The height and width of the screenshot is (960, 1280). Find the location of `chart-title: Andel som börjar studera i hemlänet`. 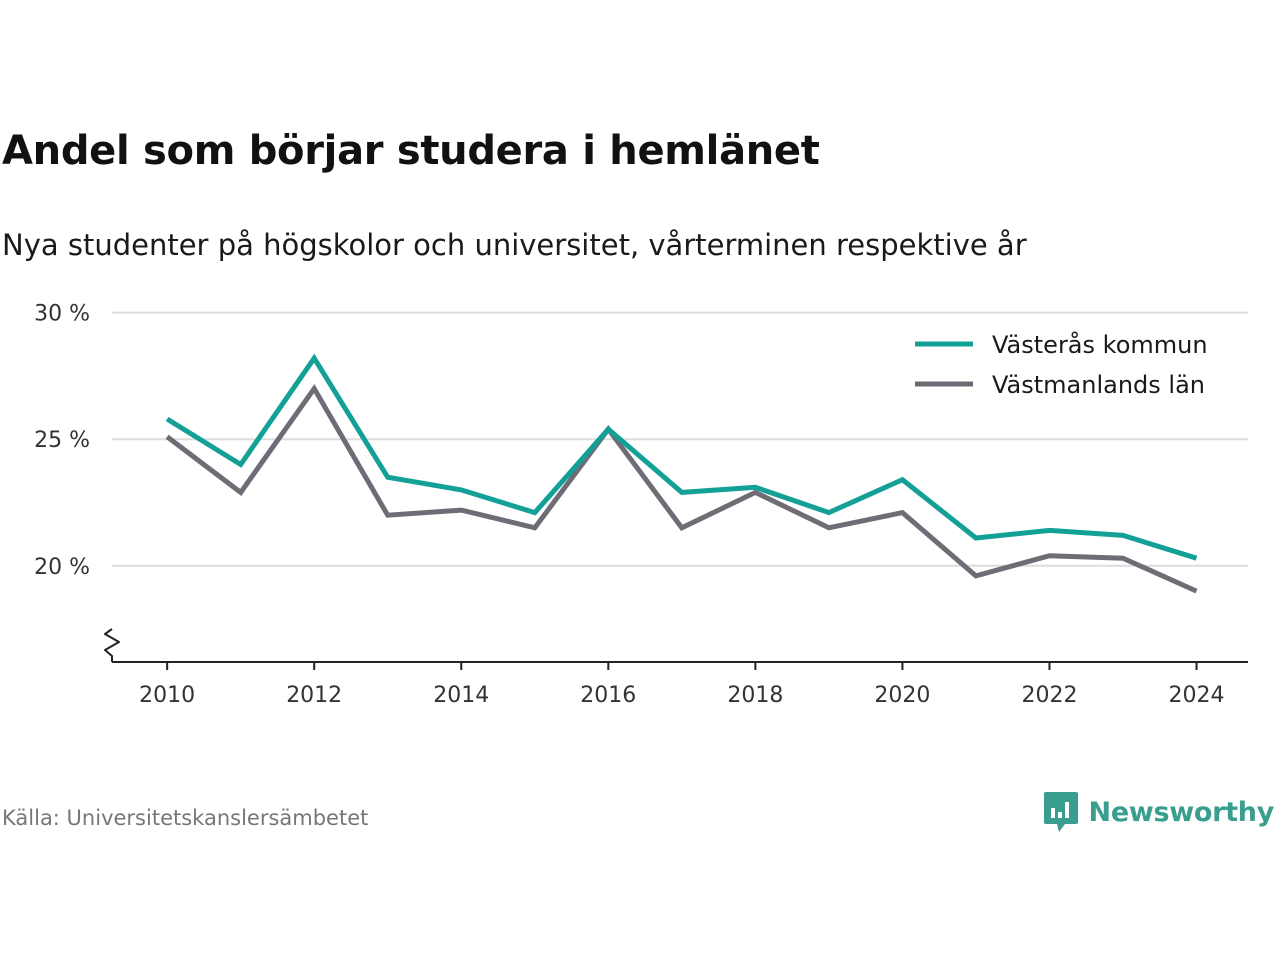

chart-title: Andel som börjar studera i hemlänet is located at coordinates (411, 151).